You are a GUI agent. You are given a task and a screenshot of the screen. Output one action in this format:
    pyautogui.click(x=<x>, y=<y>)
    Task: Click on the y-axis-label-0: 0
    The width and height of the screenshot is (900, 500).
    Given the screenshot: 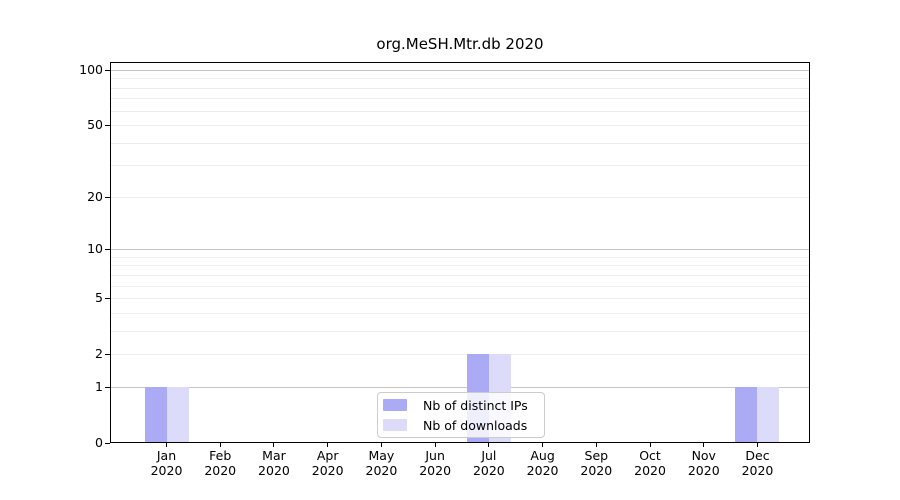 What is the action you would take?
    pyautogui.click(x=99, y=442)
    